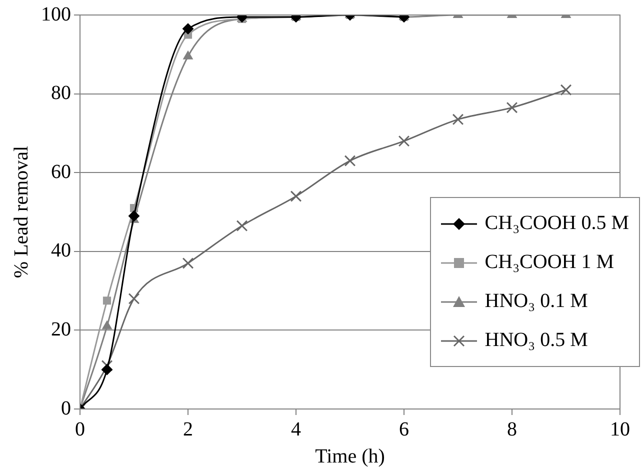 This screenshot has width=644, height=473. I want to click on y-tick-label: 100, so click(56, 14).